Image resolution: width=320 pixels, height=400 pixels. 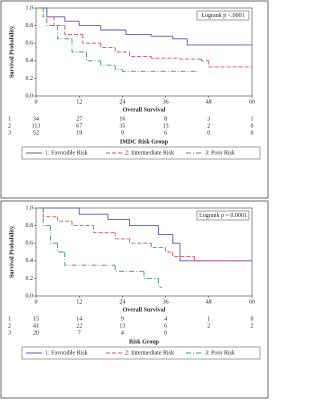 What do you see at coordinates (144, 142) in the screenshot?
I see `legend-title: IMDC Risk Group` at bounding box center [144, 142].